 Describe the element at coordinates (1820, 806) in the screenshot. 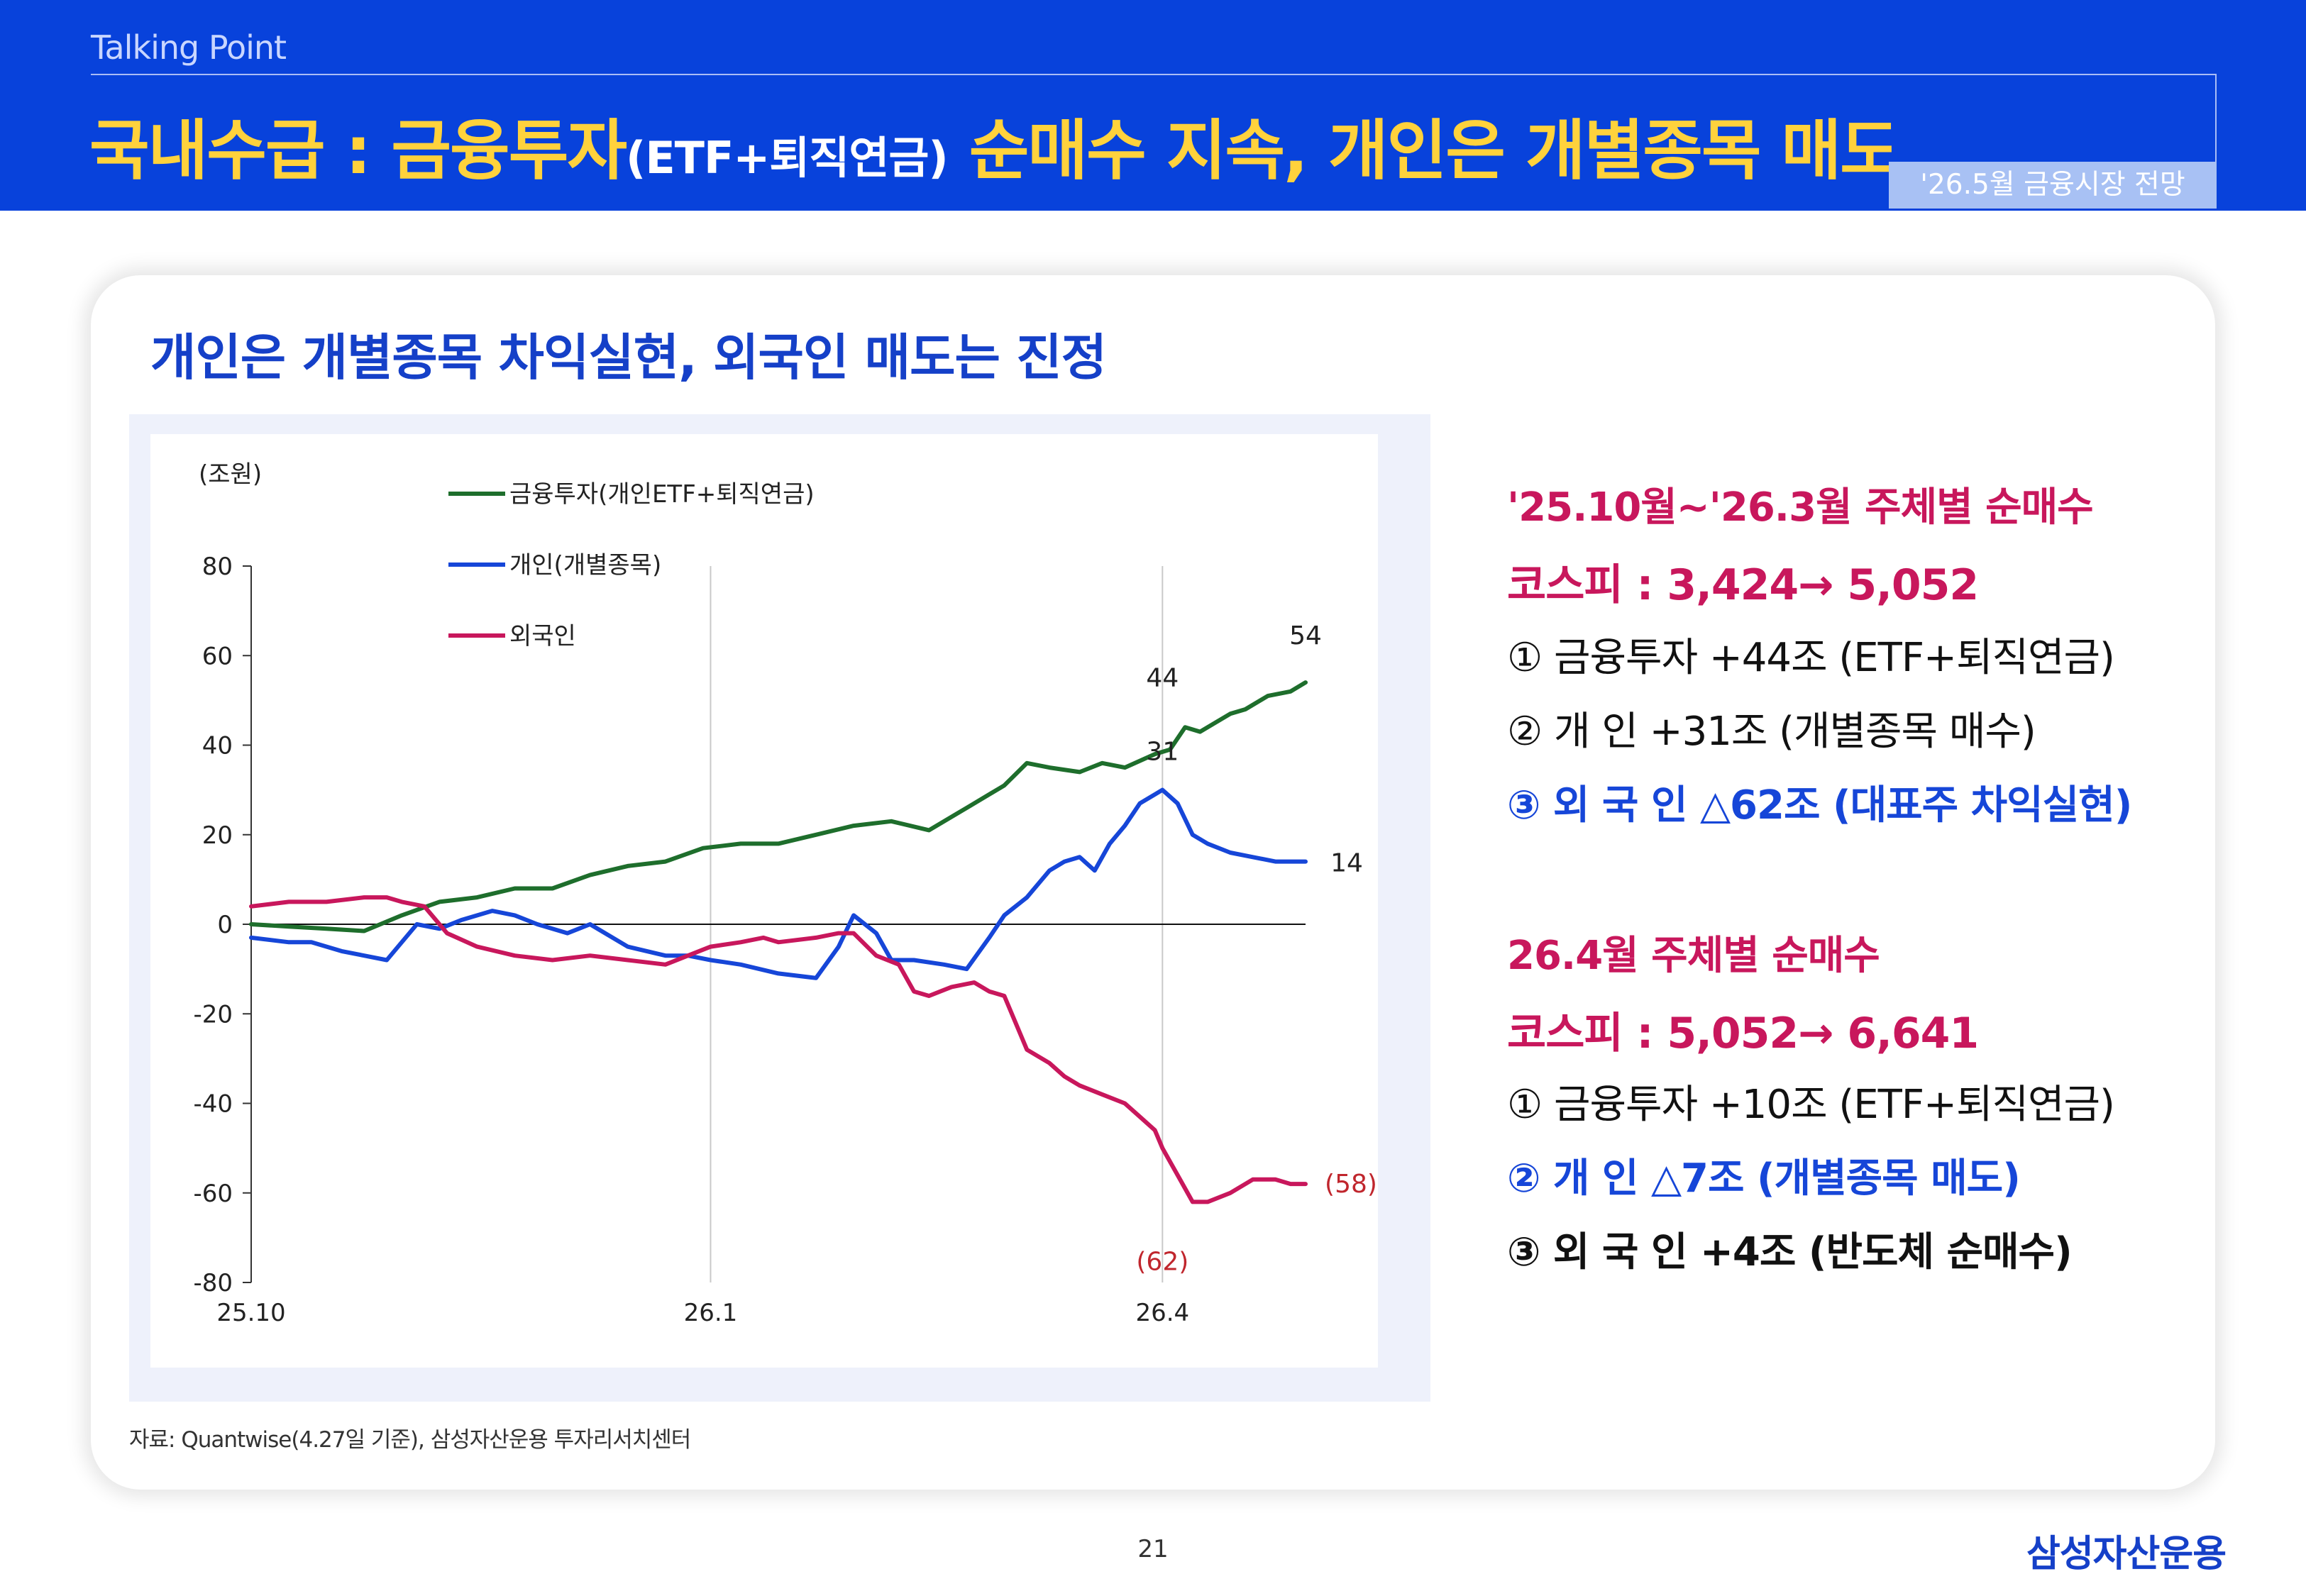

I see `note-block1-item3: ③ 외 국 인 △62조 (대표주 차익실현)` at that location.